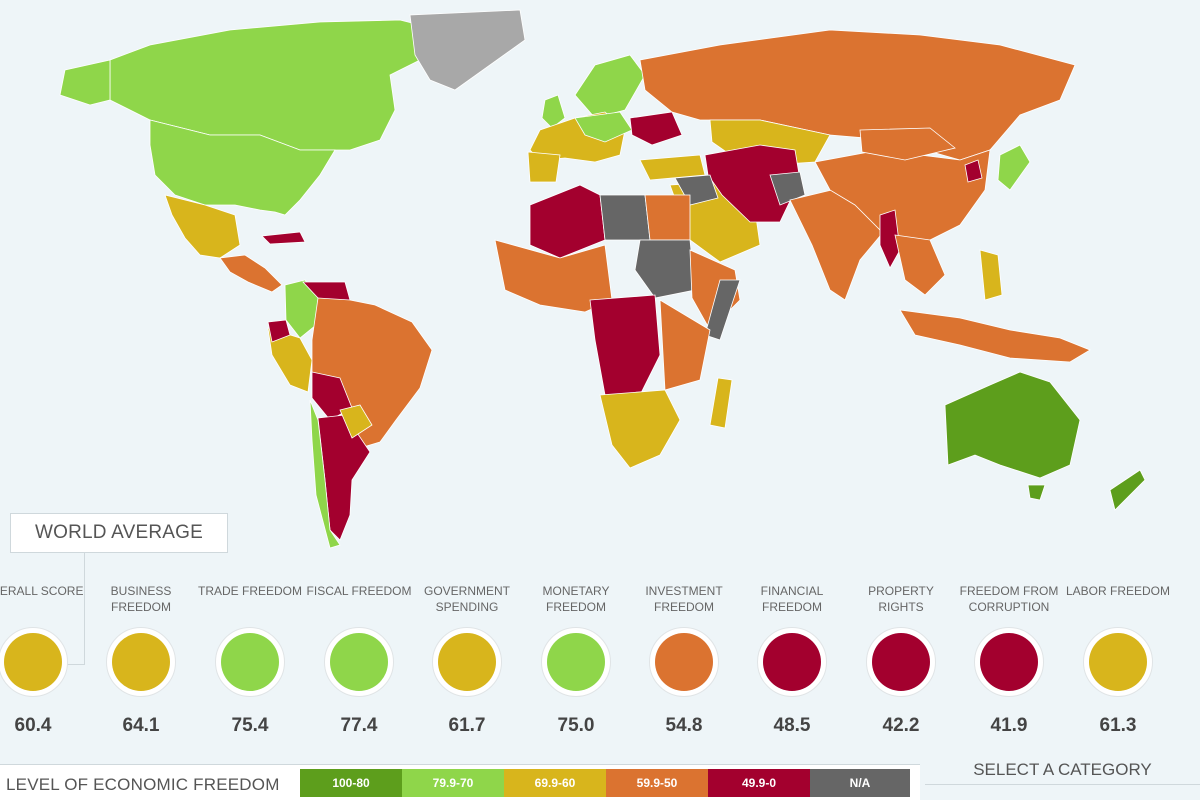  I want to click on category-labor-freedom: LABOR FREEDOM 61.3, so click(1118, 663).